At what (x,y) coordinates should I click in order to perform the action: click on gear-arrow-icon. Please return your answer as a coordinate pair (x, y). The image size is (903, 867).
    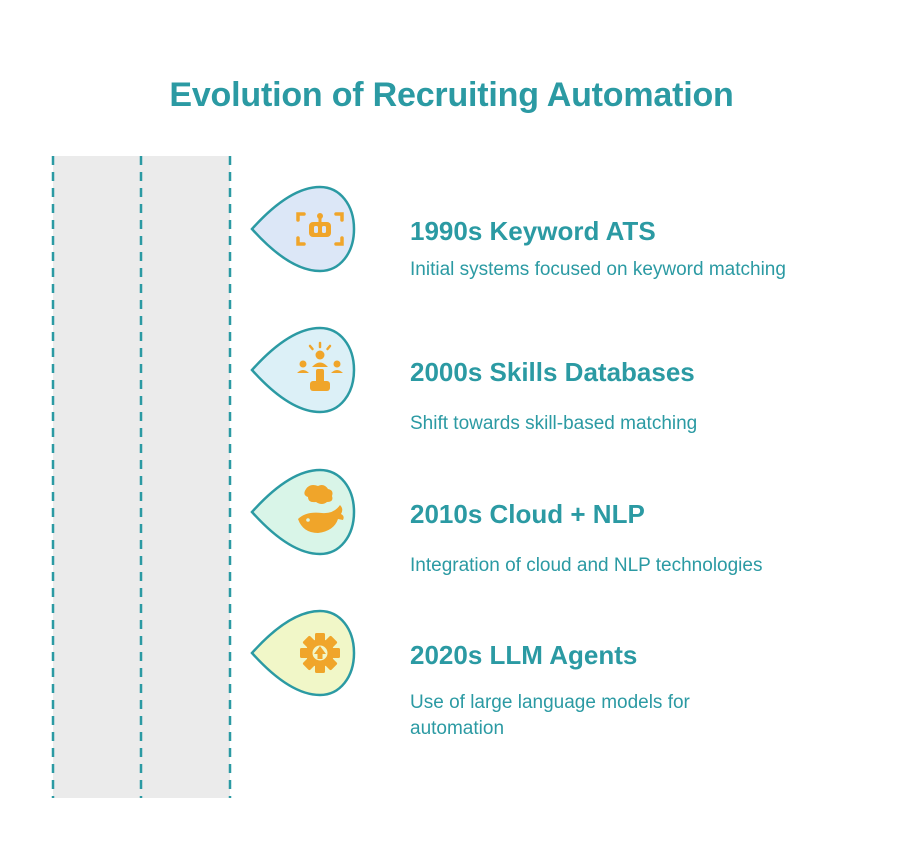
    Looking at the image, I should click on (320, 653).